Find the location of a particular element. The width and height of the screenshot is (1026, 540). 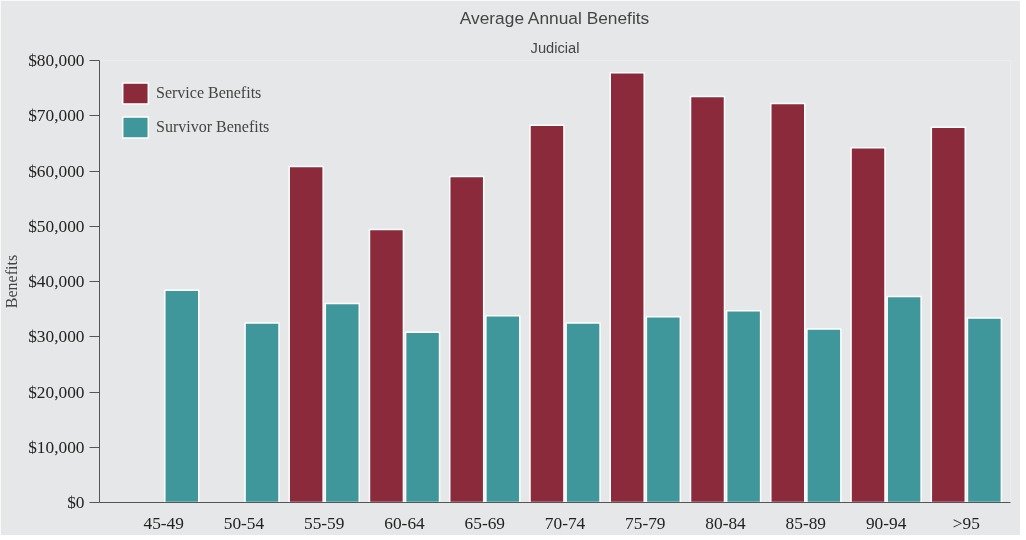

x-tick-label: 70-74 is located at coordinates (565, 523).